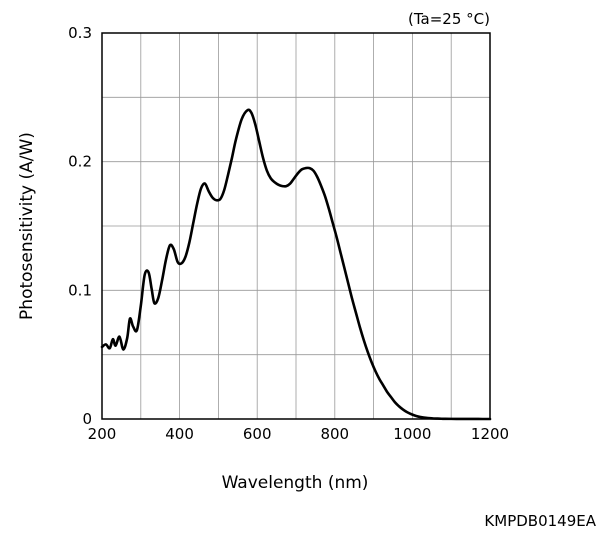  I want to click on x-axis-label: Wavelength (nm), so click(295, 483).